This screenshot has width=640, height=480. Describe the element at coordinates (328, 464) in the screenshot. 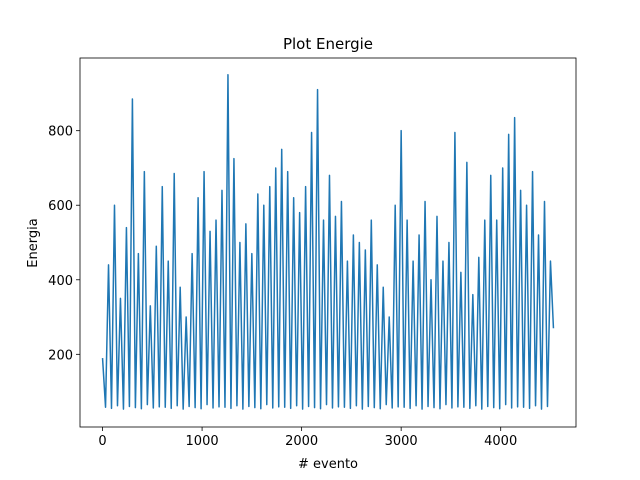

I see `x-axis-label: # evento` at that location.